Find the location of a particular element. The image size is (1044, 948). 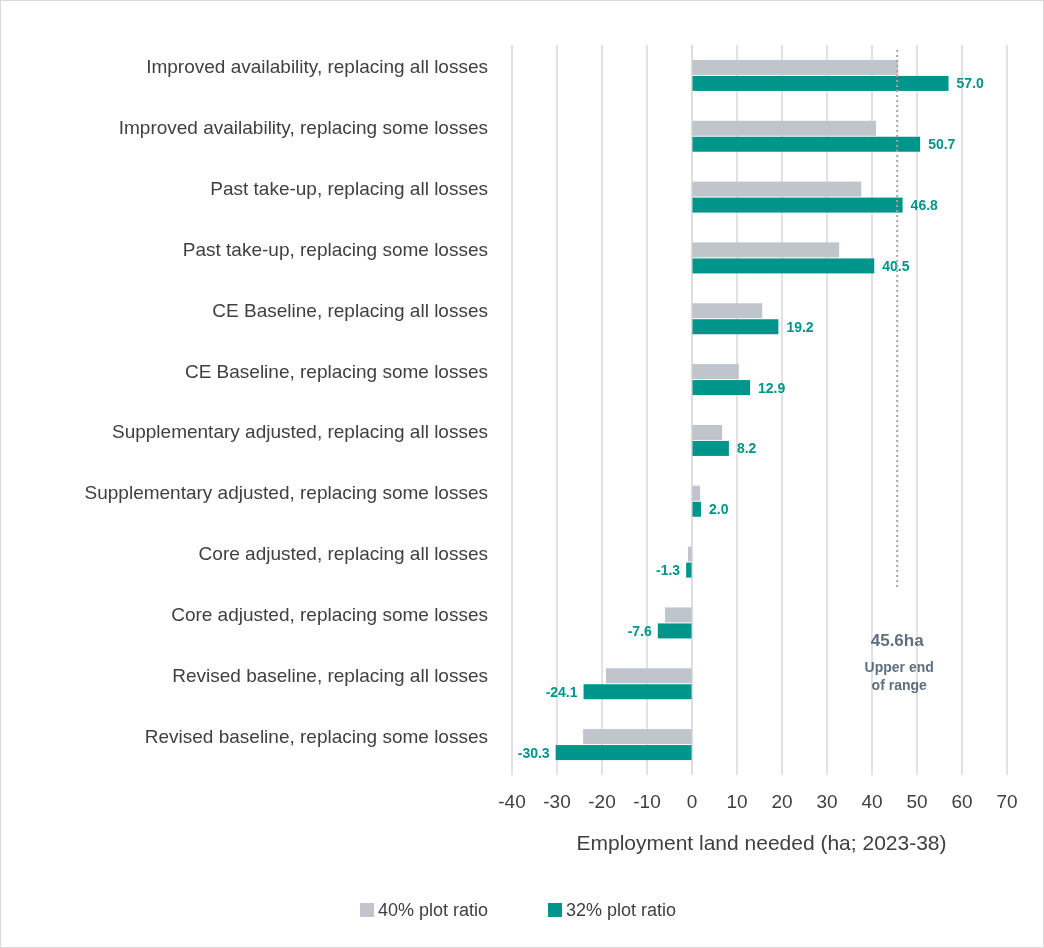

y-tick-label: Supplementary adjusted, replacing all losses is located at coordinates (300, 432).